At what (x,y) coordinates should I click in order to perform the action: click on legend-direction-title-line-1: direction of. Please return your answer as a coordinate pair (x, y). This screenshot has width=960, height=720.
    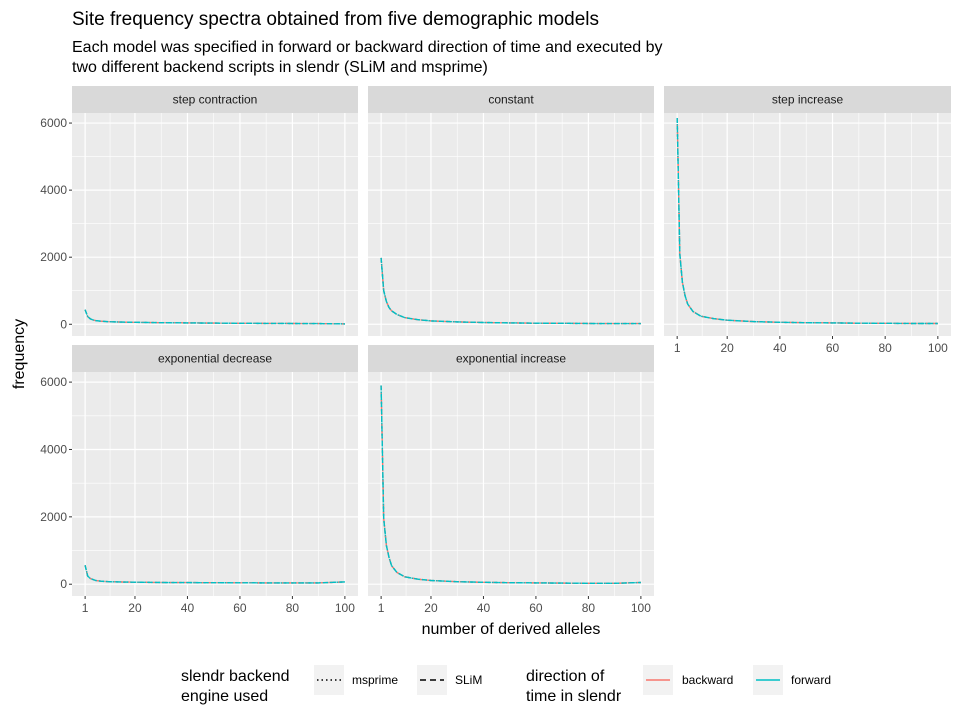
    Looking at the image, I should click on (565, 676).